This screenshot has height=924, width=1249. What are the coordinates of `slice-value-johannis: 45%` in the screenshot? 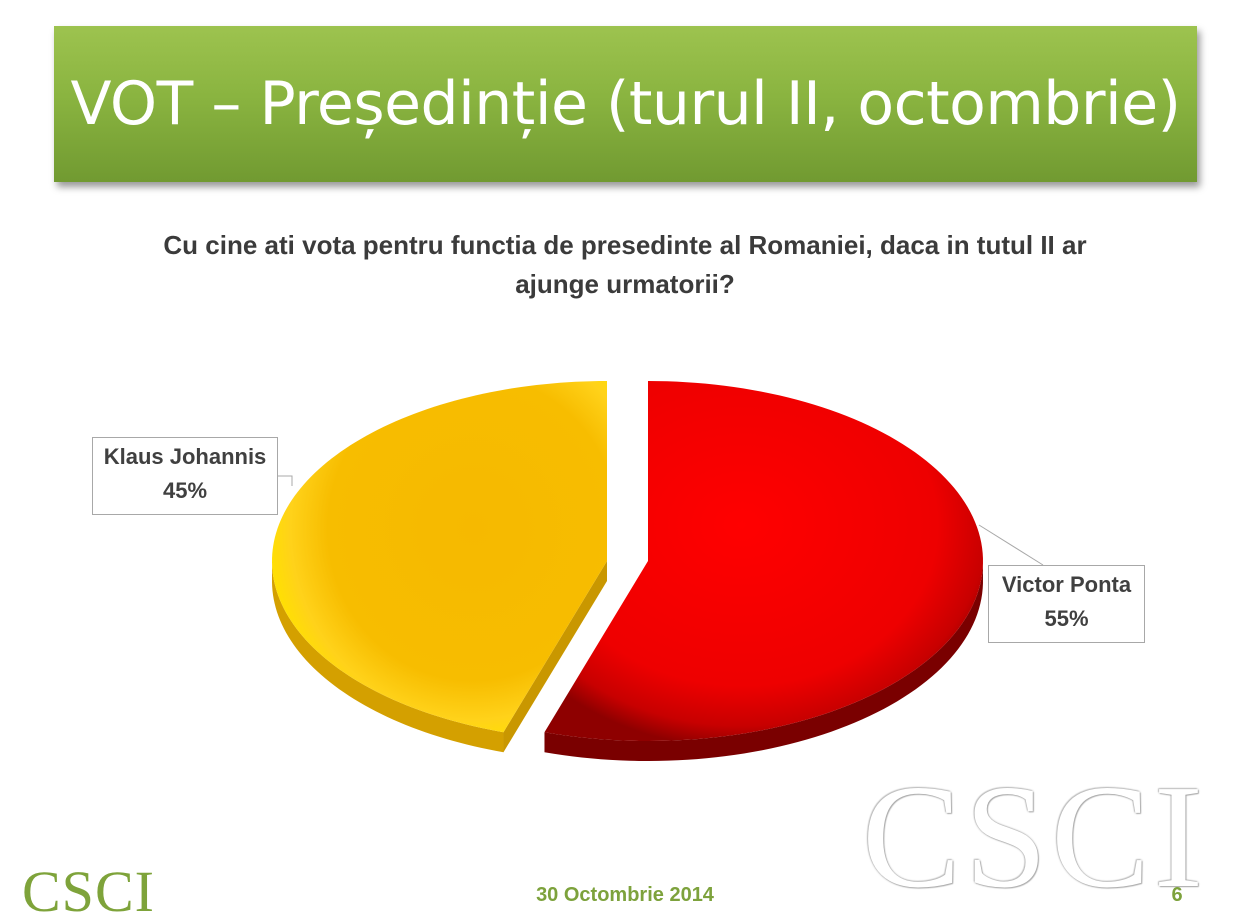 It's located at (185, 490).